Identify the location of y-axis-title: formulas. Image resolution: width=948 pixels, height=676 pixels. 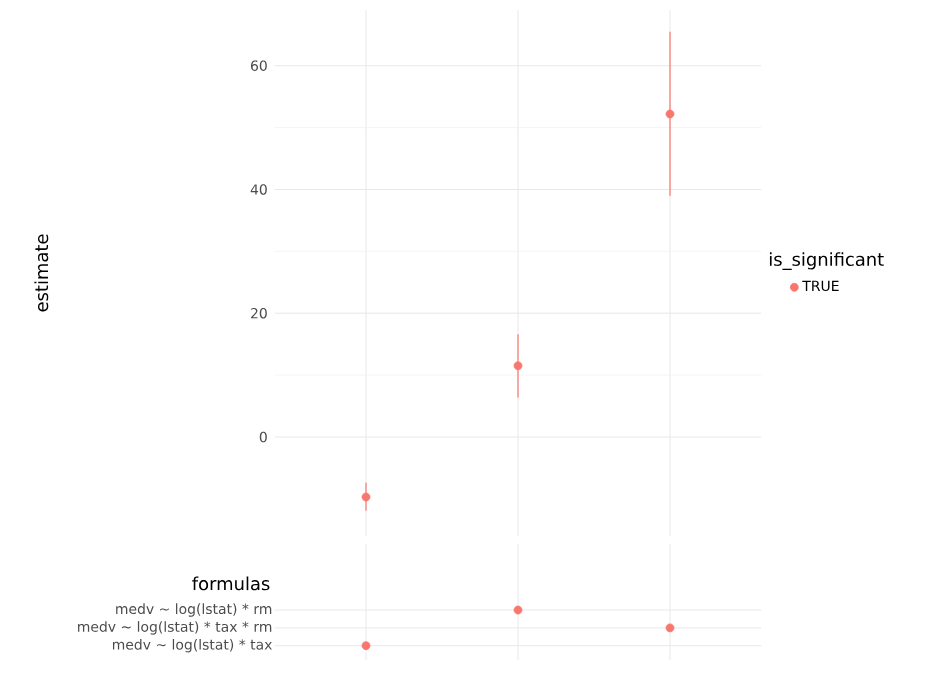
(231, 583).